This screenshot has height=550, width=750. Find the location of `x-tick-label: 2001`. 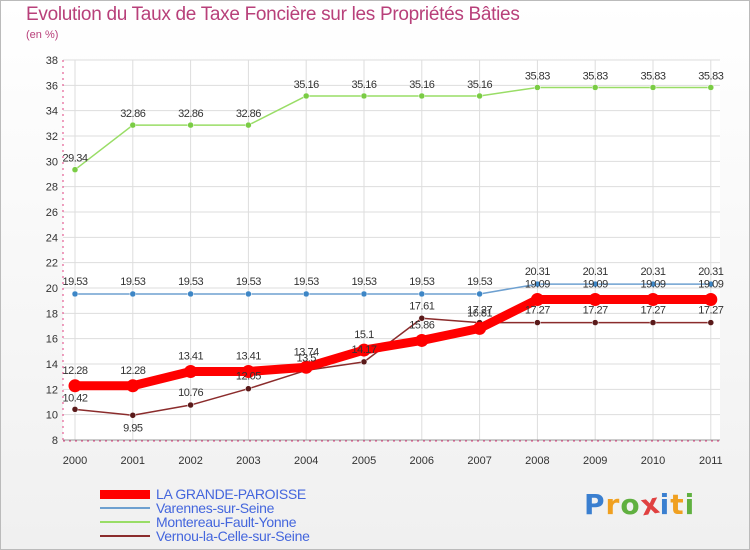

x-tick-label: 2001 is located at coordinates (133, 461).